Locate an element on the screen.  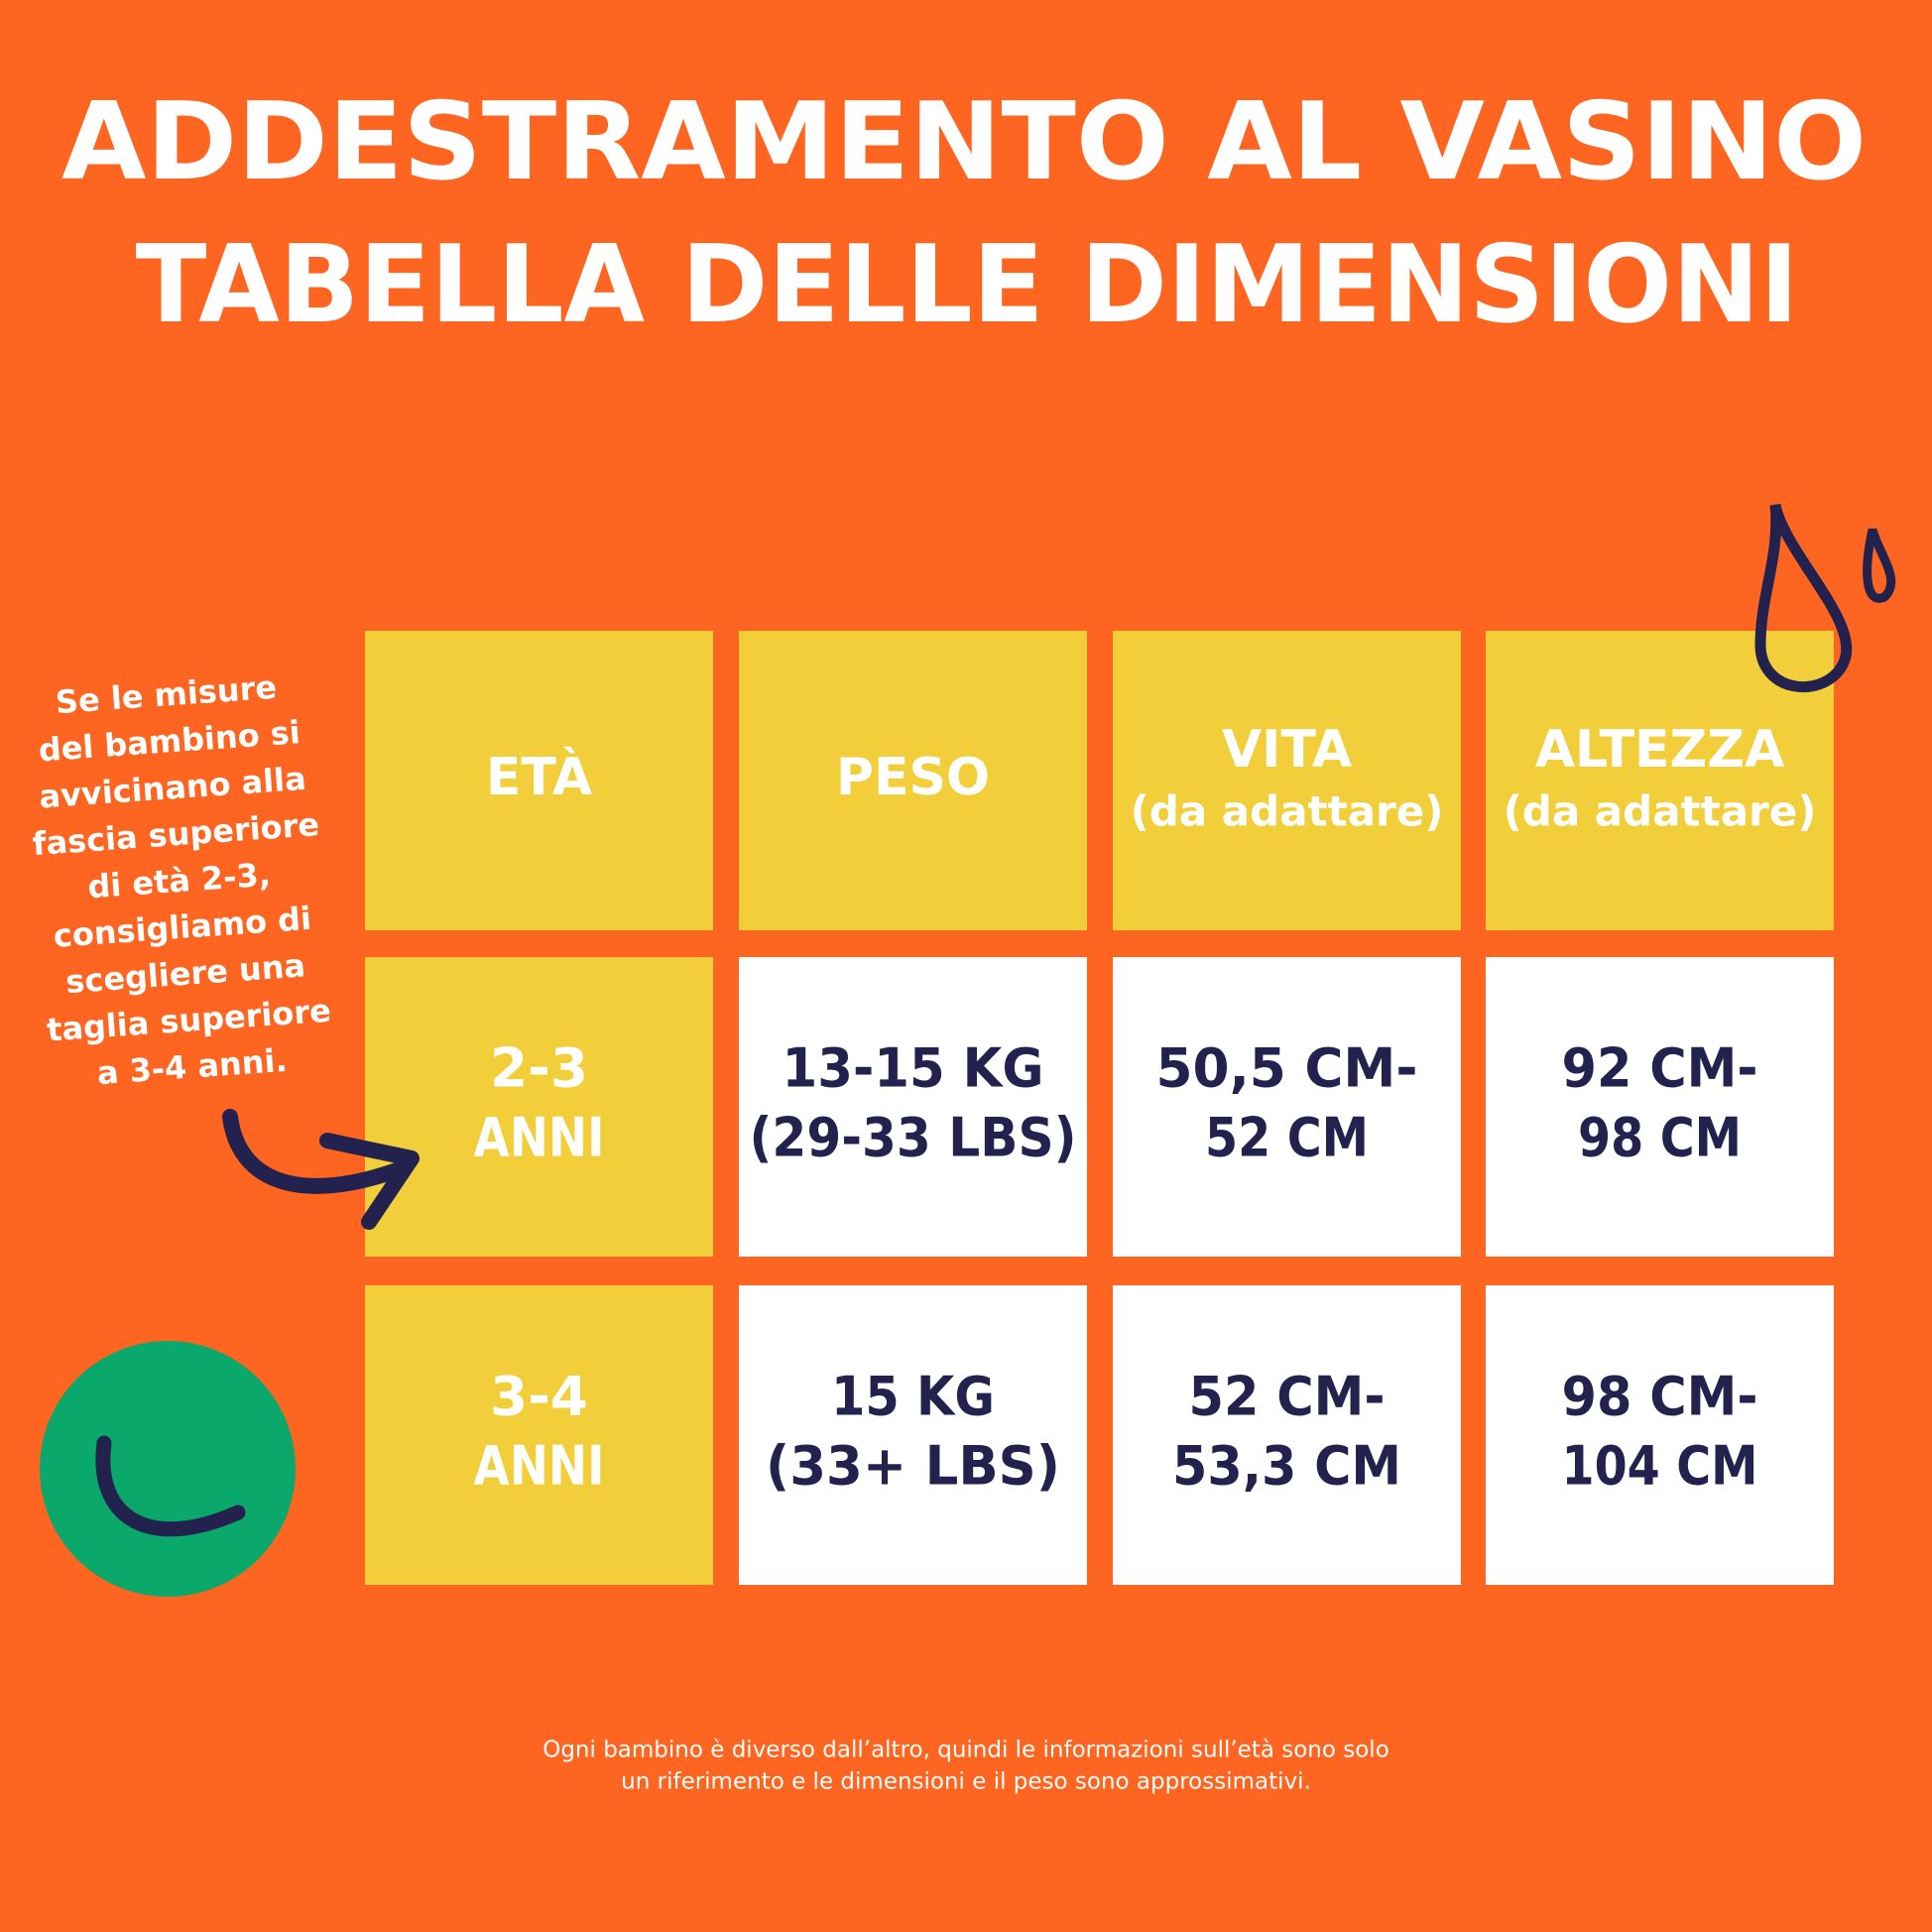
logo-smile is located at coordinates (170, 1486).